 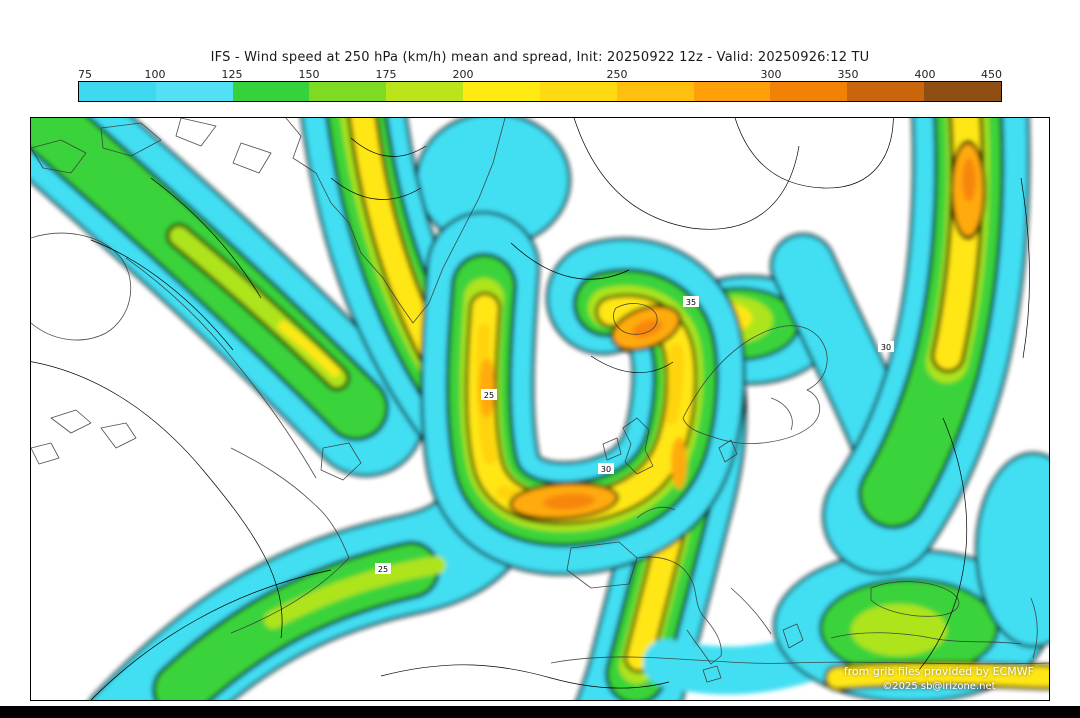 What do you see at coordinates (771, 74) in the screenshot?
I see `colorbar-tick: 300` at bounding box center [771, 74].